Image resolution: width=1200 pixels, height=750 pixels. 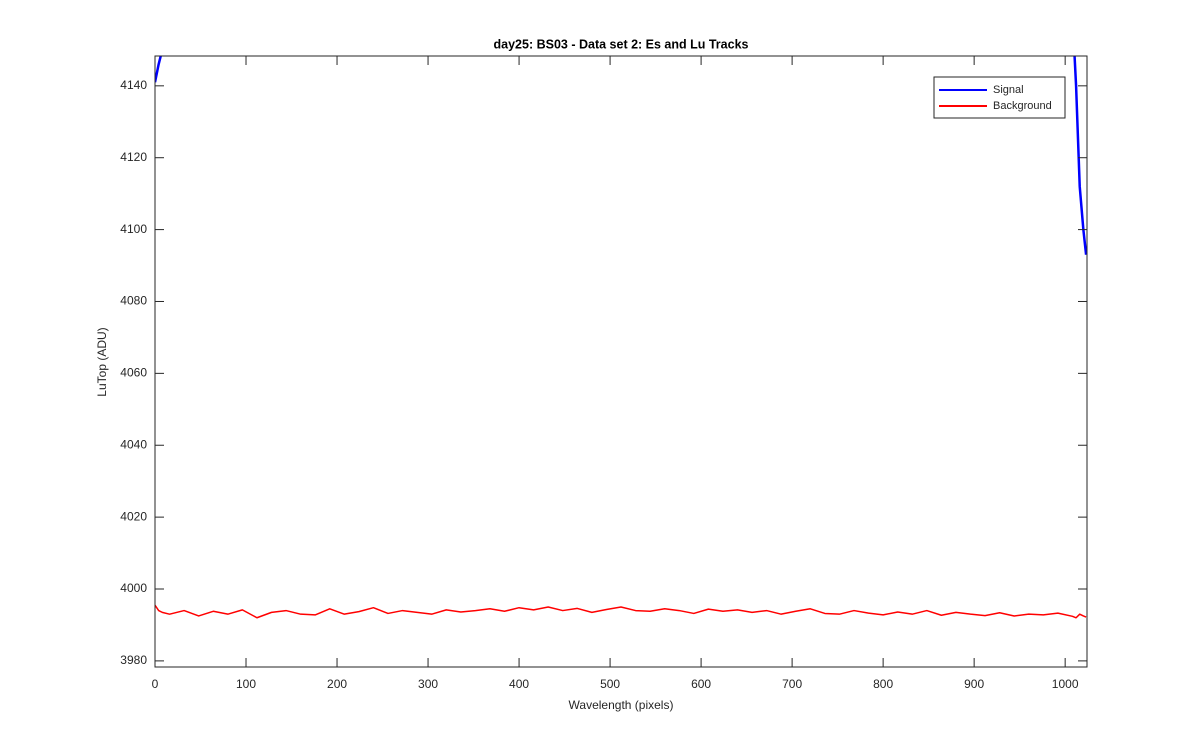 What do you see at coordinates (133, 229) in the screenshot?
I see `y-tick-label: 4100` at bounding box center [133, 229].